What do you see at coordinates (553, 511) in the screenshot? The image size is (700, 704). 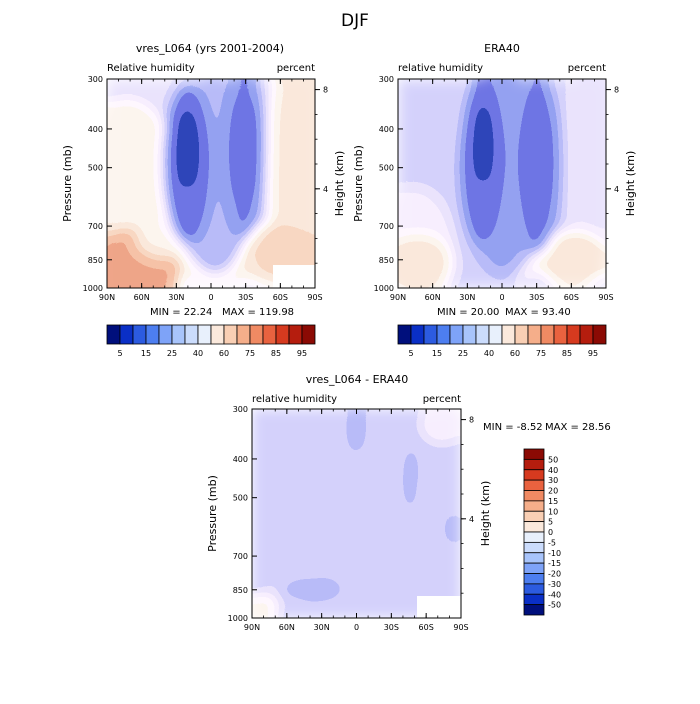 I see `colorbar-label: 10` at bounding box center [553, 511].